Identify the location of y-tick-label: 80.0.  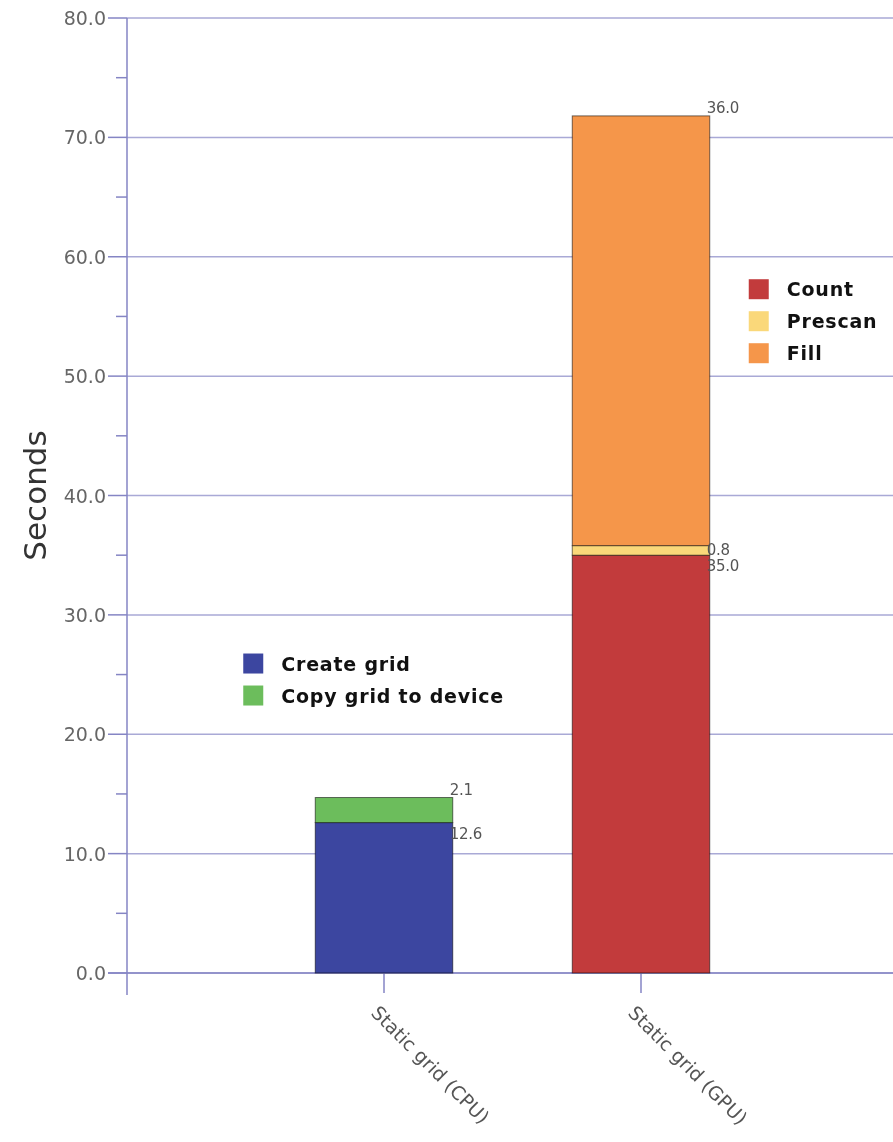
(84, 18).